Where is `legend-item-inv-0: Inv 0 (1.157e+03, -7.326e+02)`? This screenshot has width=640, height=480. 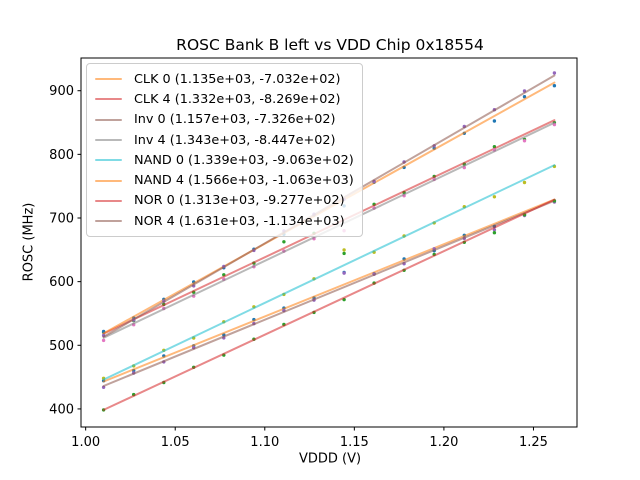
legend-item-inv-0: Inv 0 (1.157e+03, -7.326e+02) is located at coordinates (224, 120).